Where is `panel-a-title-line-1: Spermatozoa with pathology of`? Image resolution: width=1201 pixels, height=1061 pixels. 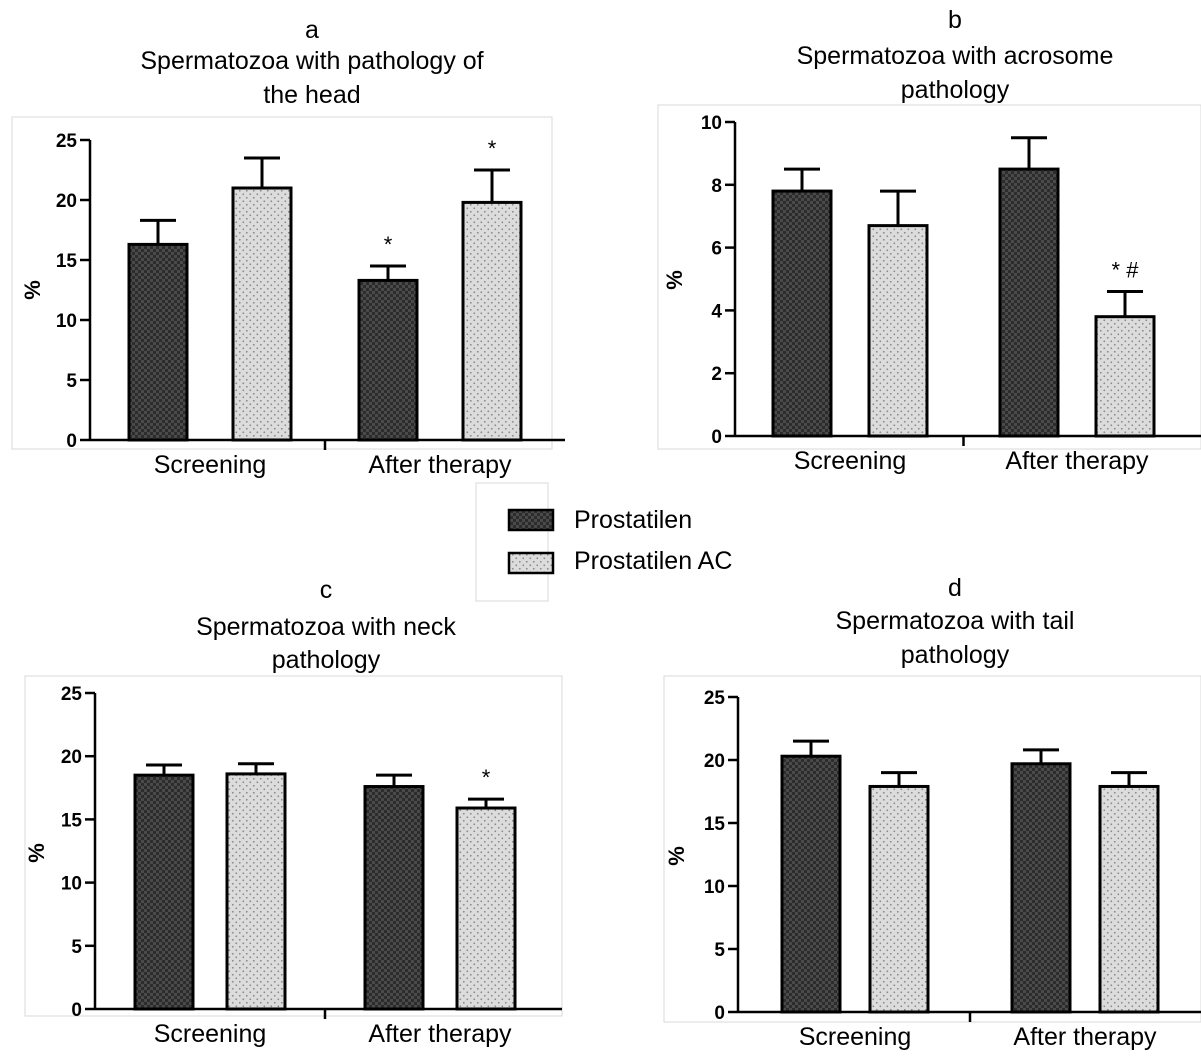 panel-a-title-line-1: Spermatozoa with pathology of is located at coordinates (311, 61).